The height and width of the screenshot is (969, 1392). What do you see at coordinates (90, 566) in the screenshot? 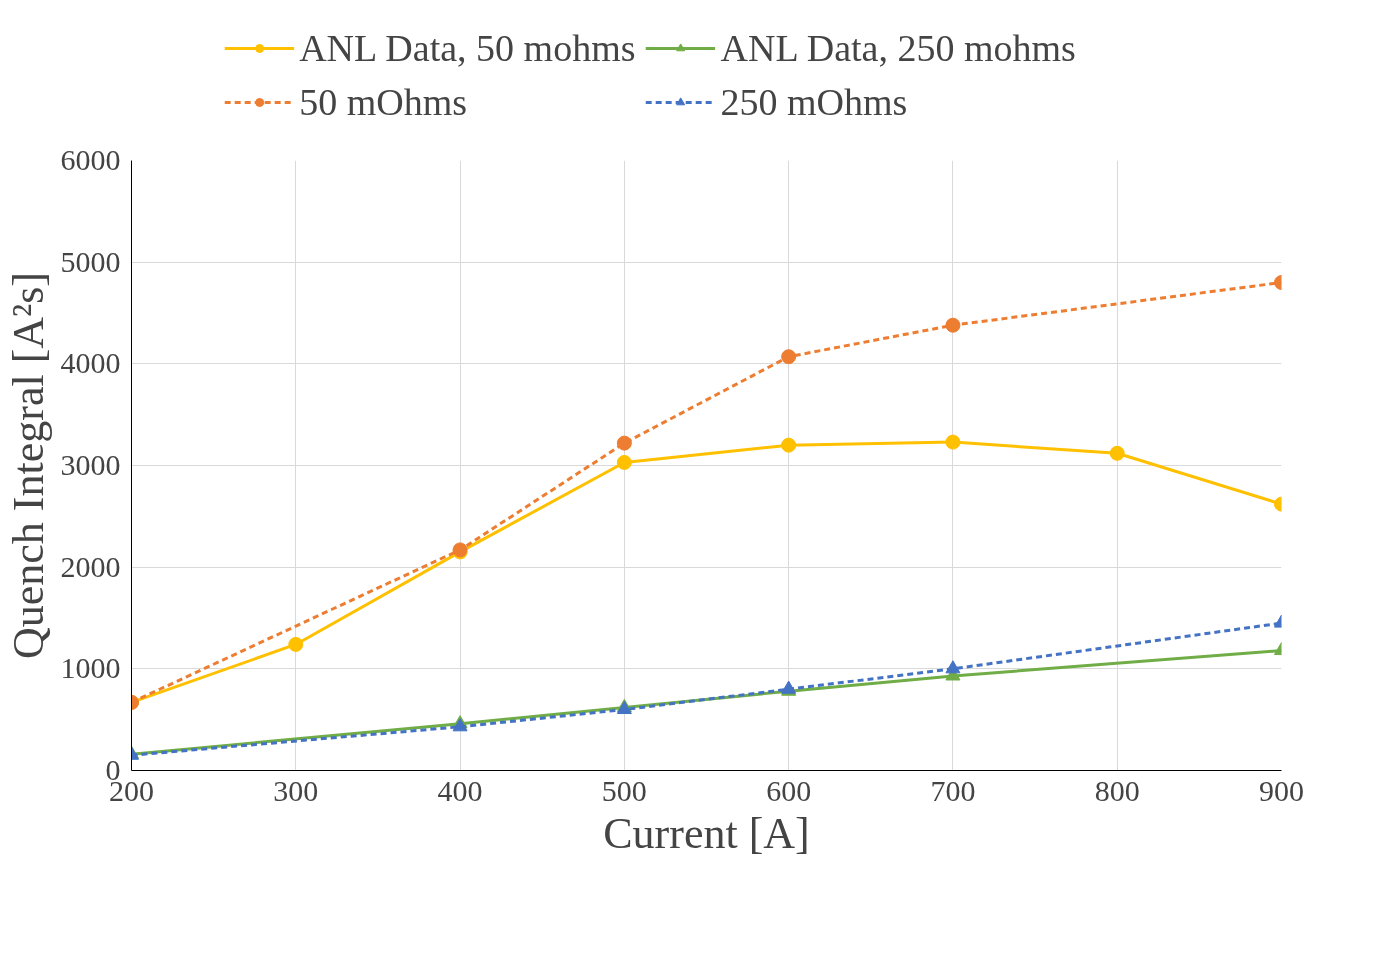
I see `y-tick-label: 2000` at bounding box center [90, 566].